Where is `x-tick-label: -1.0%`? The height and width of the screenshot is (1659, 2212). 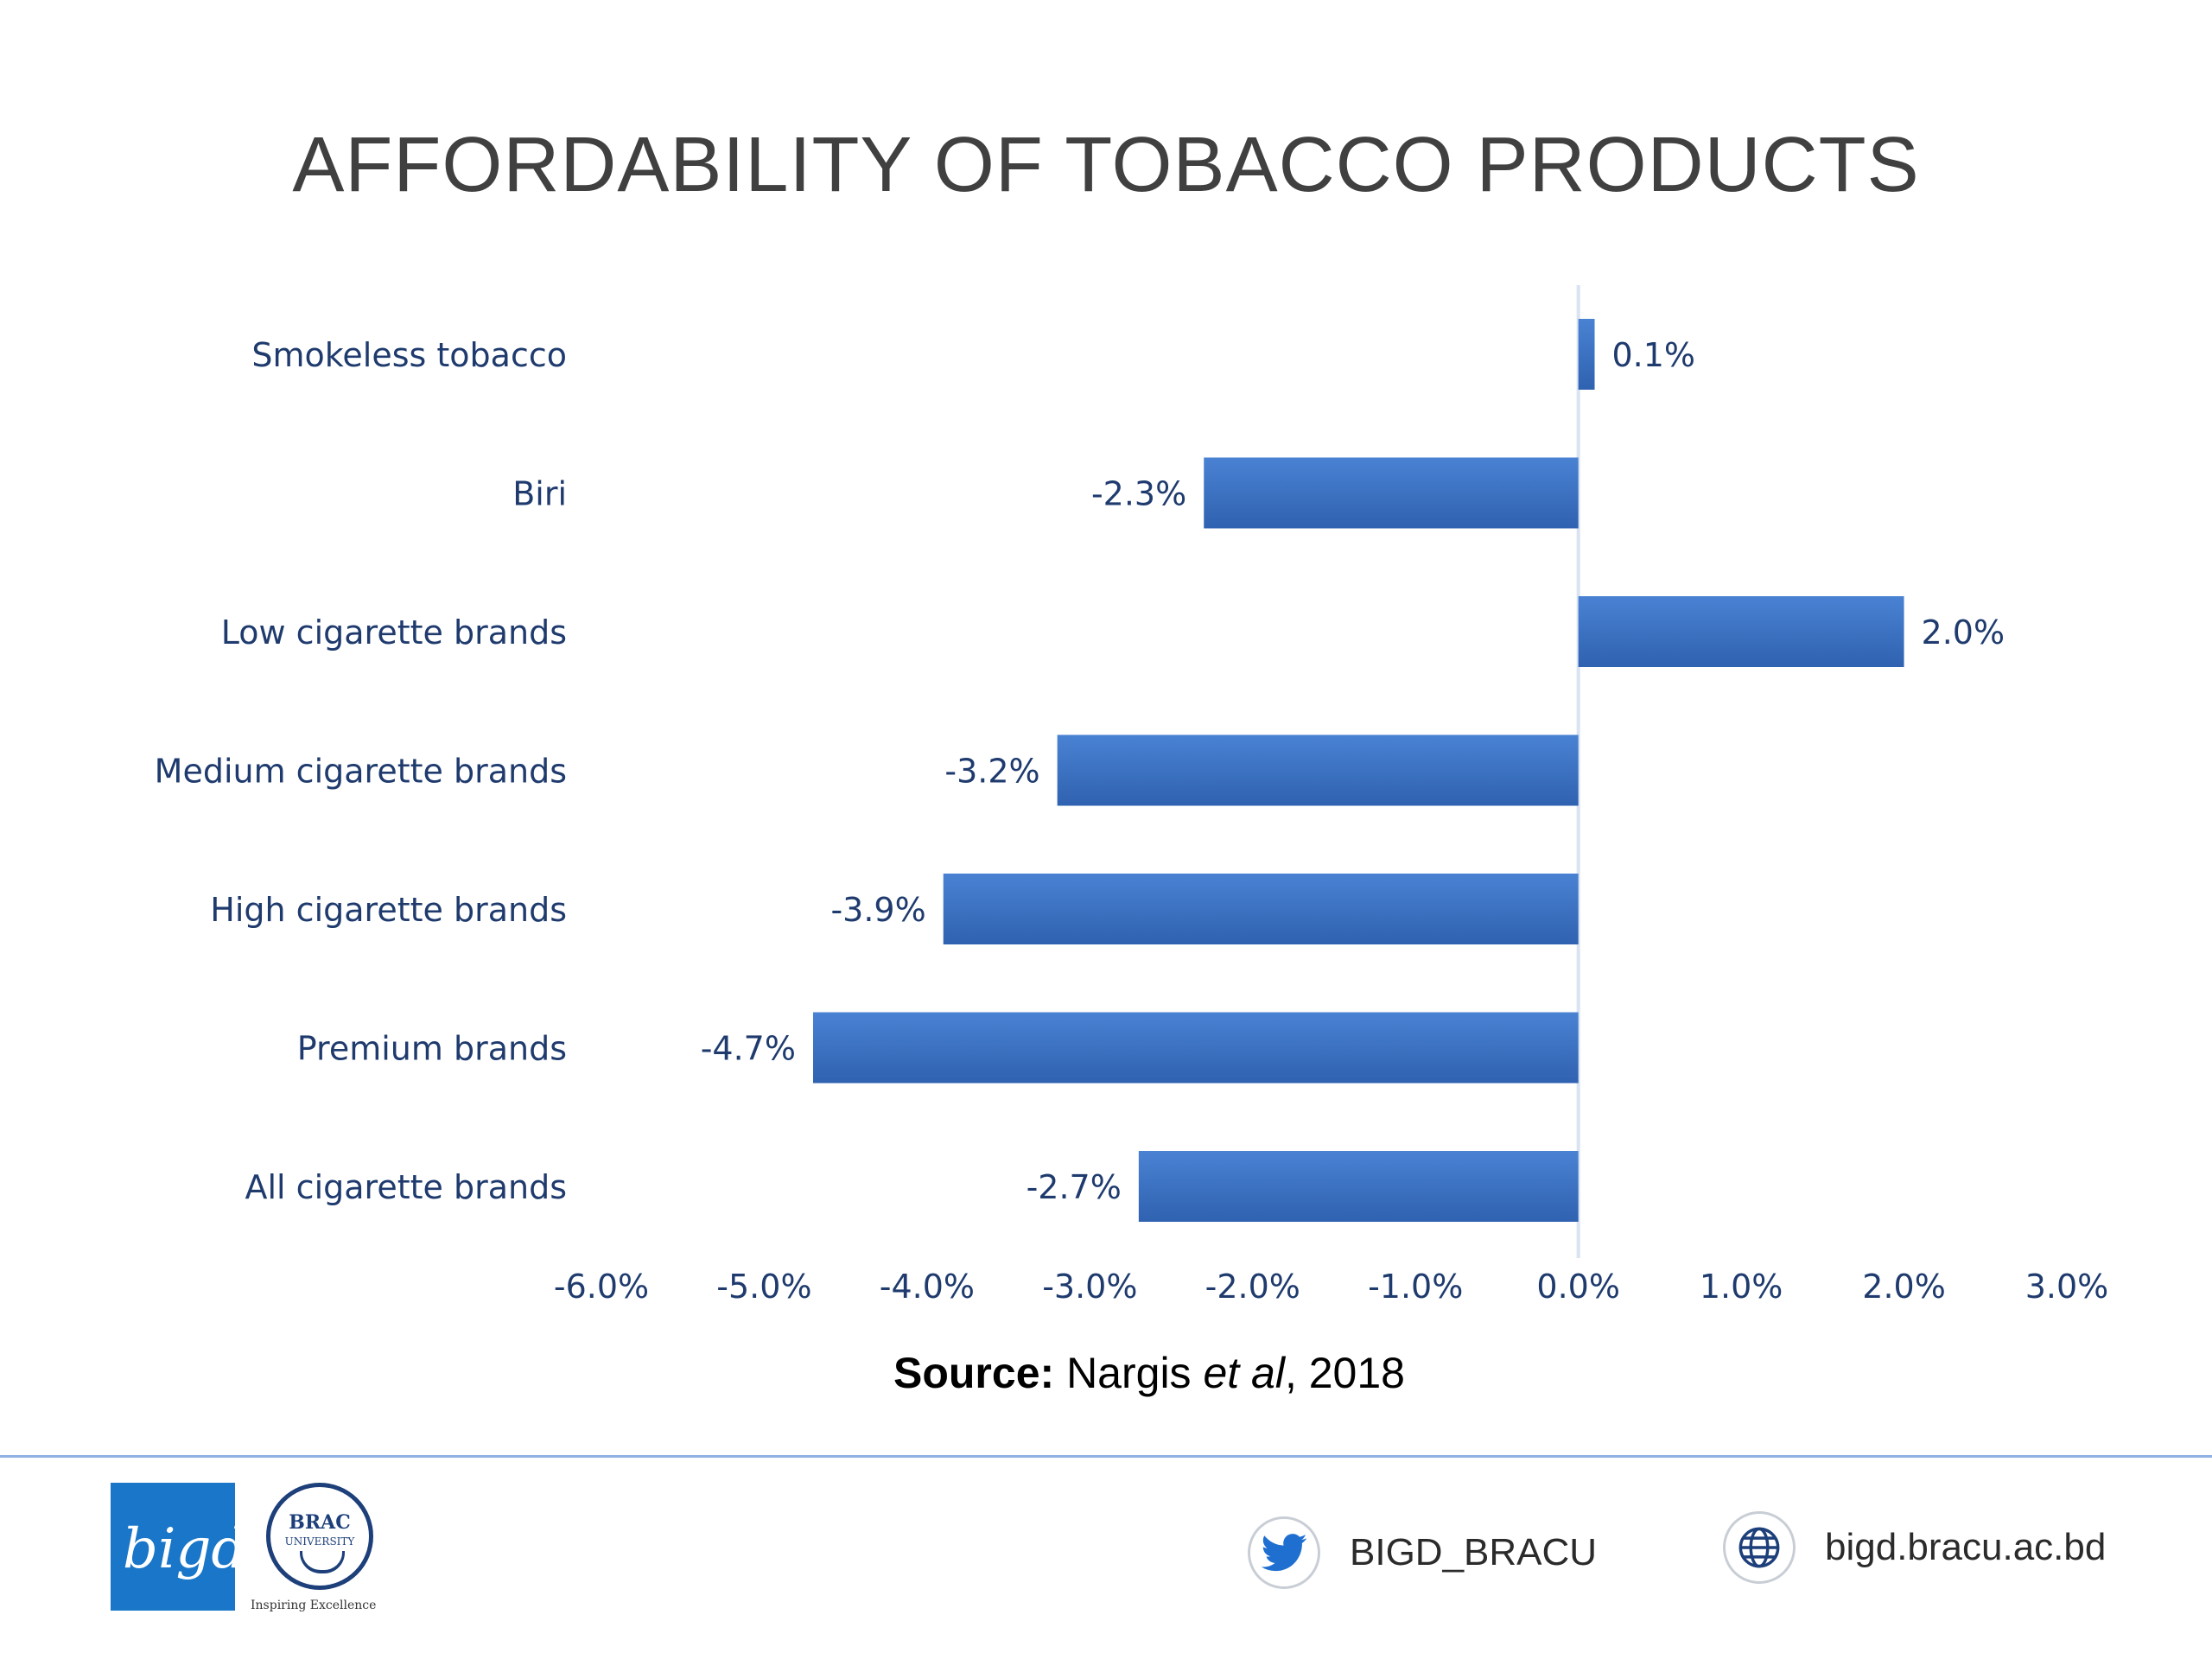
x-tick-label: -1.0% is located at coordinates (1415, 1287).